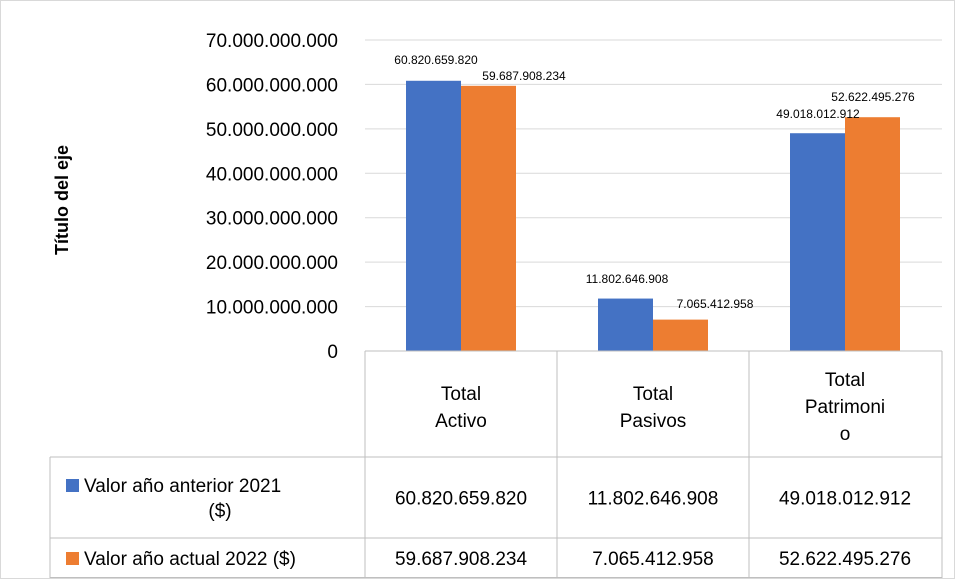 Image resolution: width=955 pixels, height=584 pixels. I want to click on y-tick-label: 60.000.000.000, so click(272, 85).